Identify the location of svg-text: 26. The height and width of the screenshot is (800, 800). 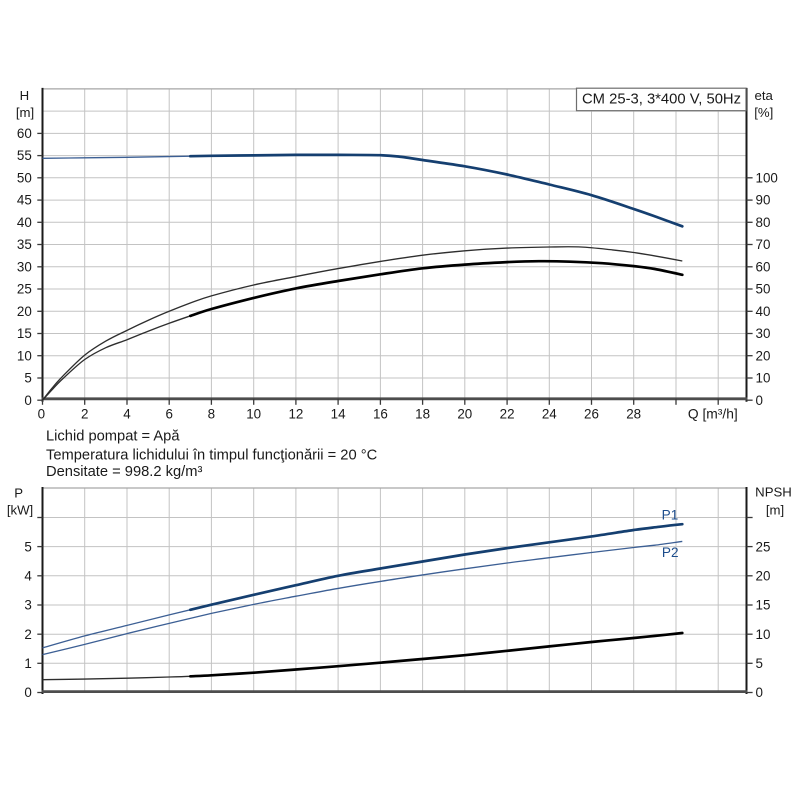
(591, 413).